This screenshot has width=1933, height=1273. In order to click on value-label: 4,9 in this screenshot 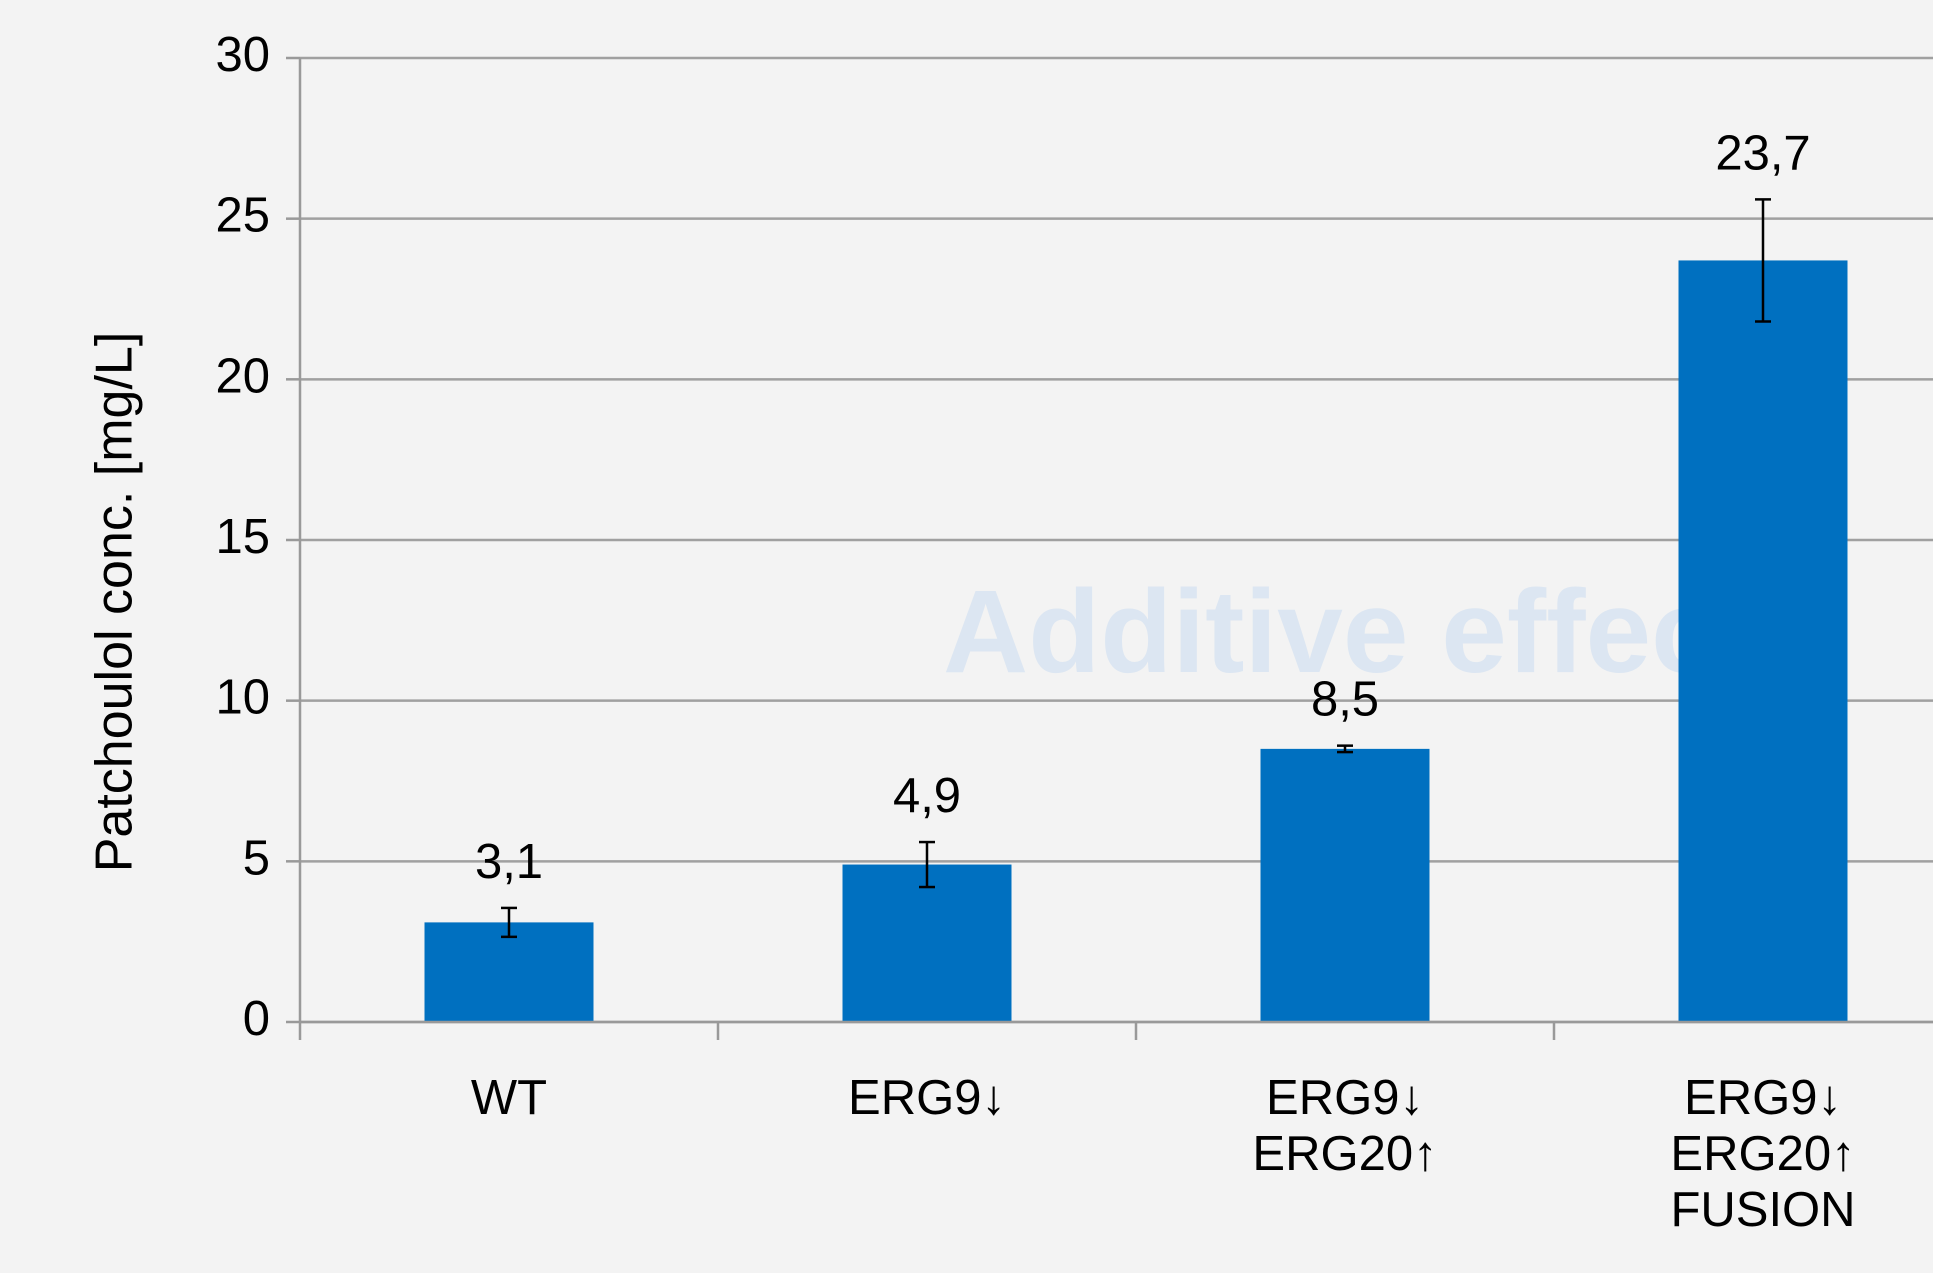, I will do `click(927, 796)`.